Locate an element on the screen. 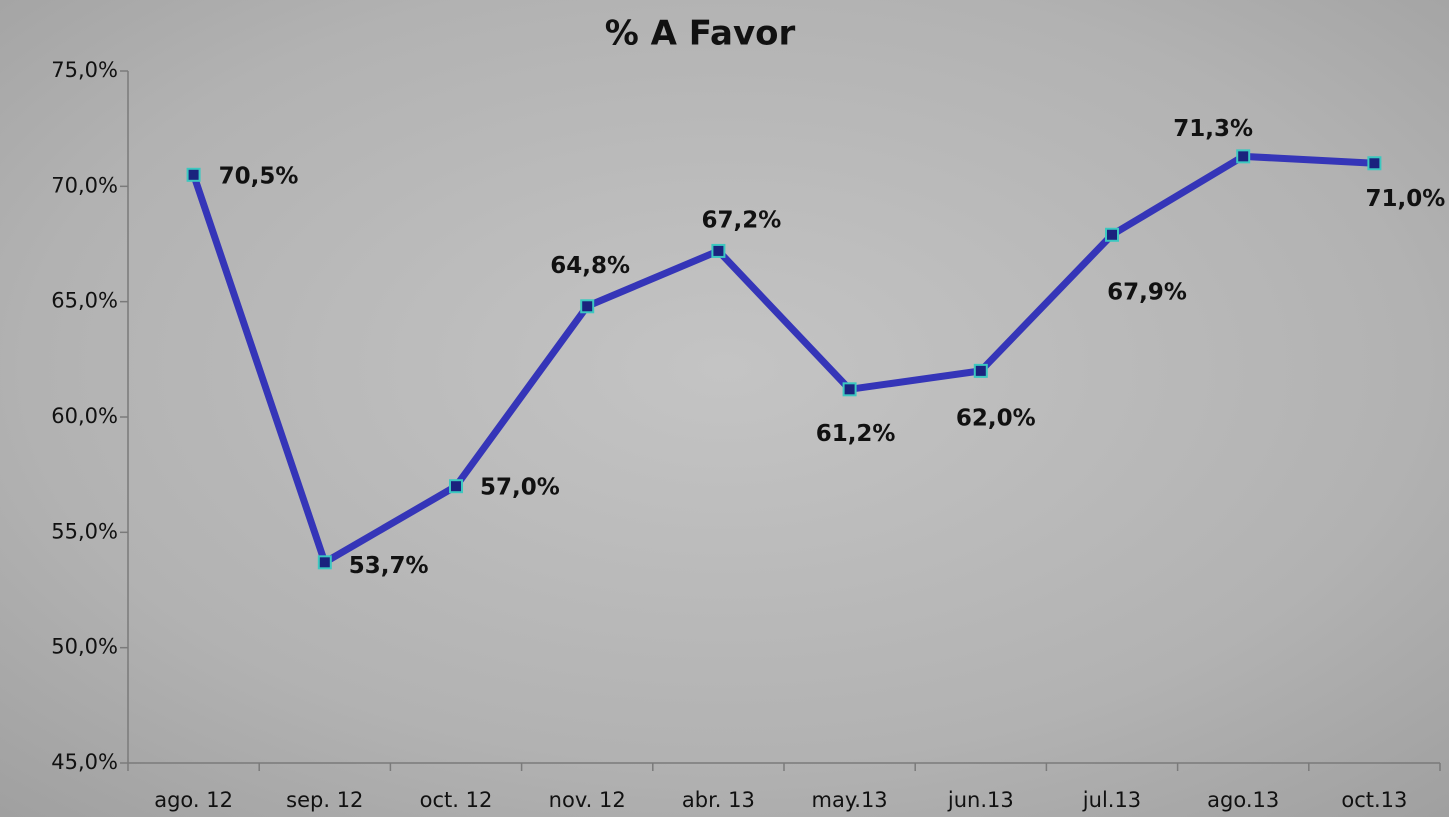 Image resolution: width=1449 pixels, height=817 pixels. data-label: 67,9% is located at coordinates (1147, 292).